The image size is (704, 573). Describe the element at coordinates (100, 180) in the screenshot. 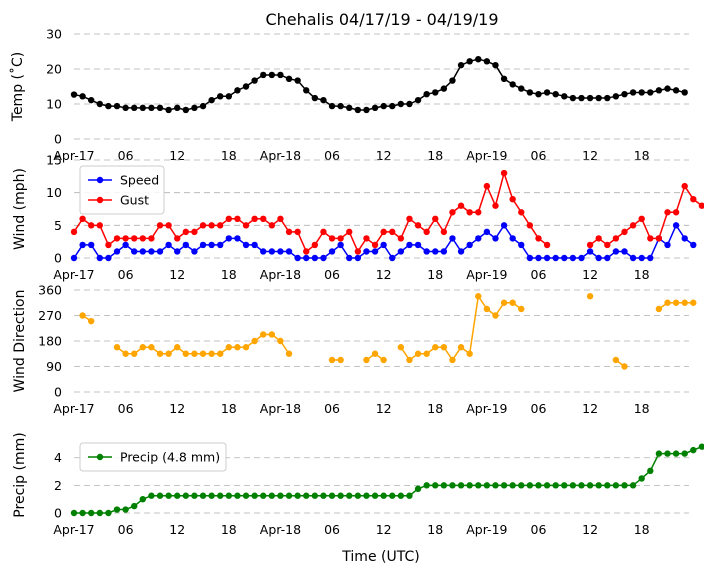

I see `wind-legend-marker` at that location.